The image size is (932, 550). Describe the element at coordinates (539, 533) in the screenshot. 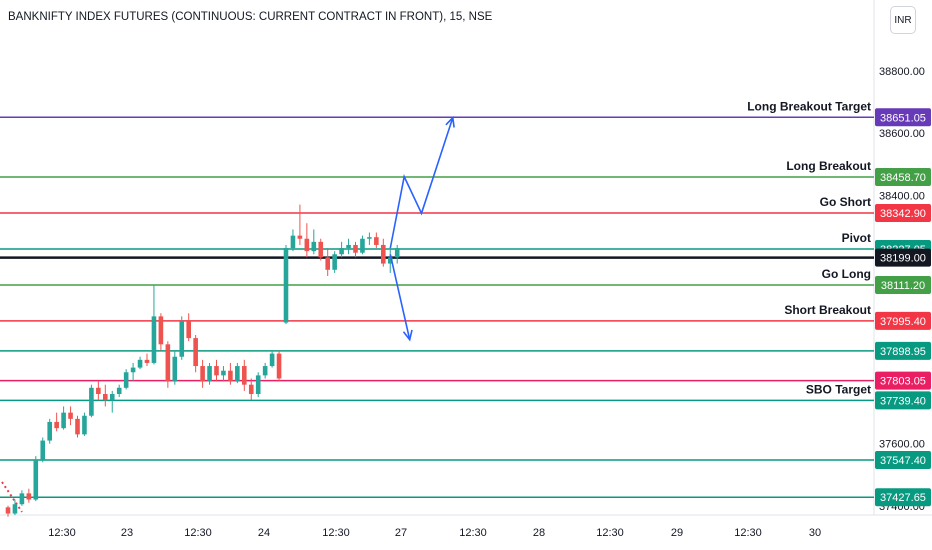

I see `time-tick-label: 28` at that location.